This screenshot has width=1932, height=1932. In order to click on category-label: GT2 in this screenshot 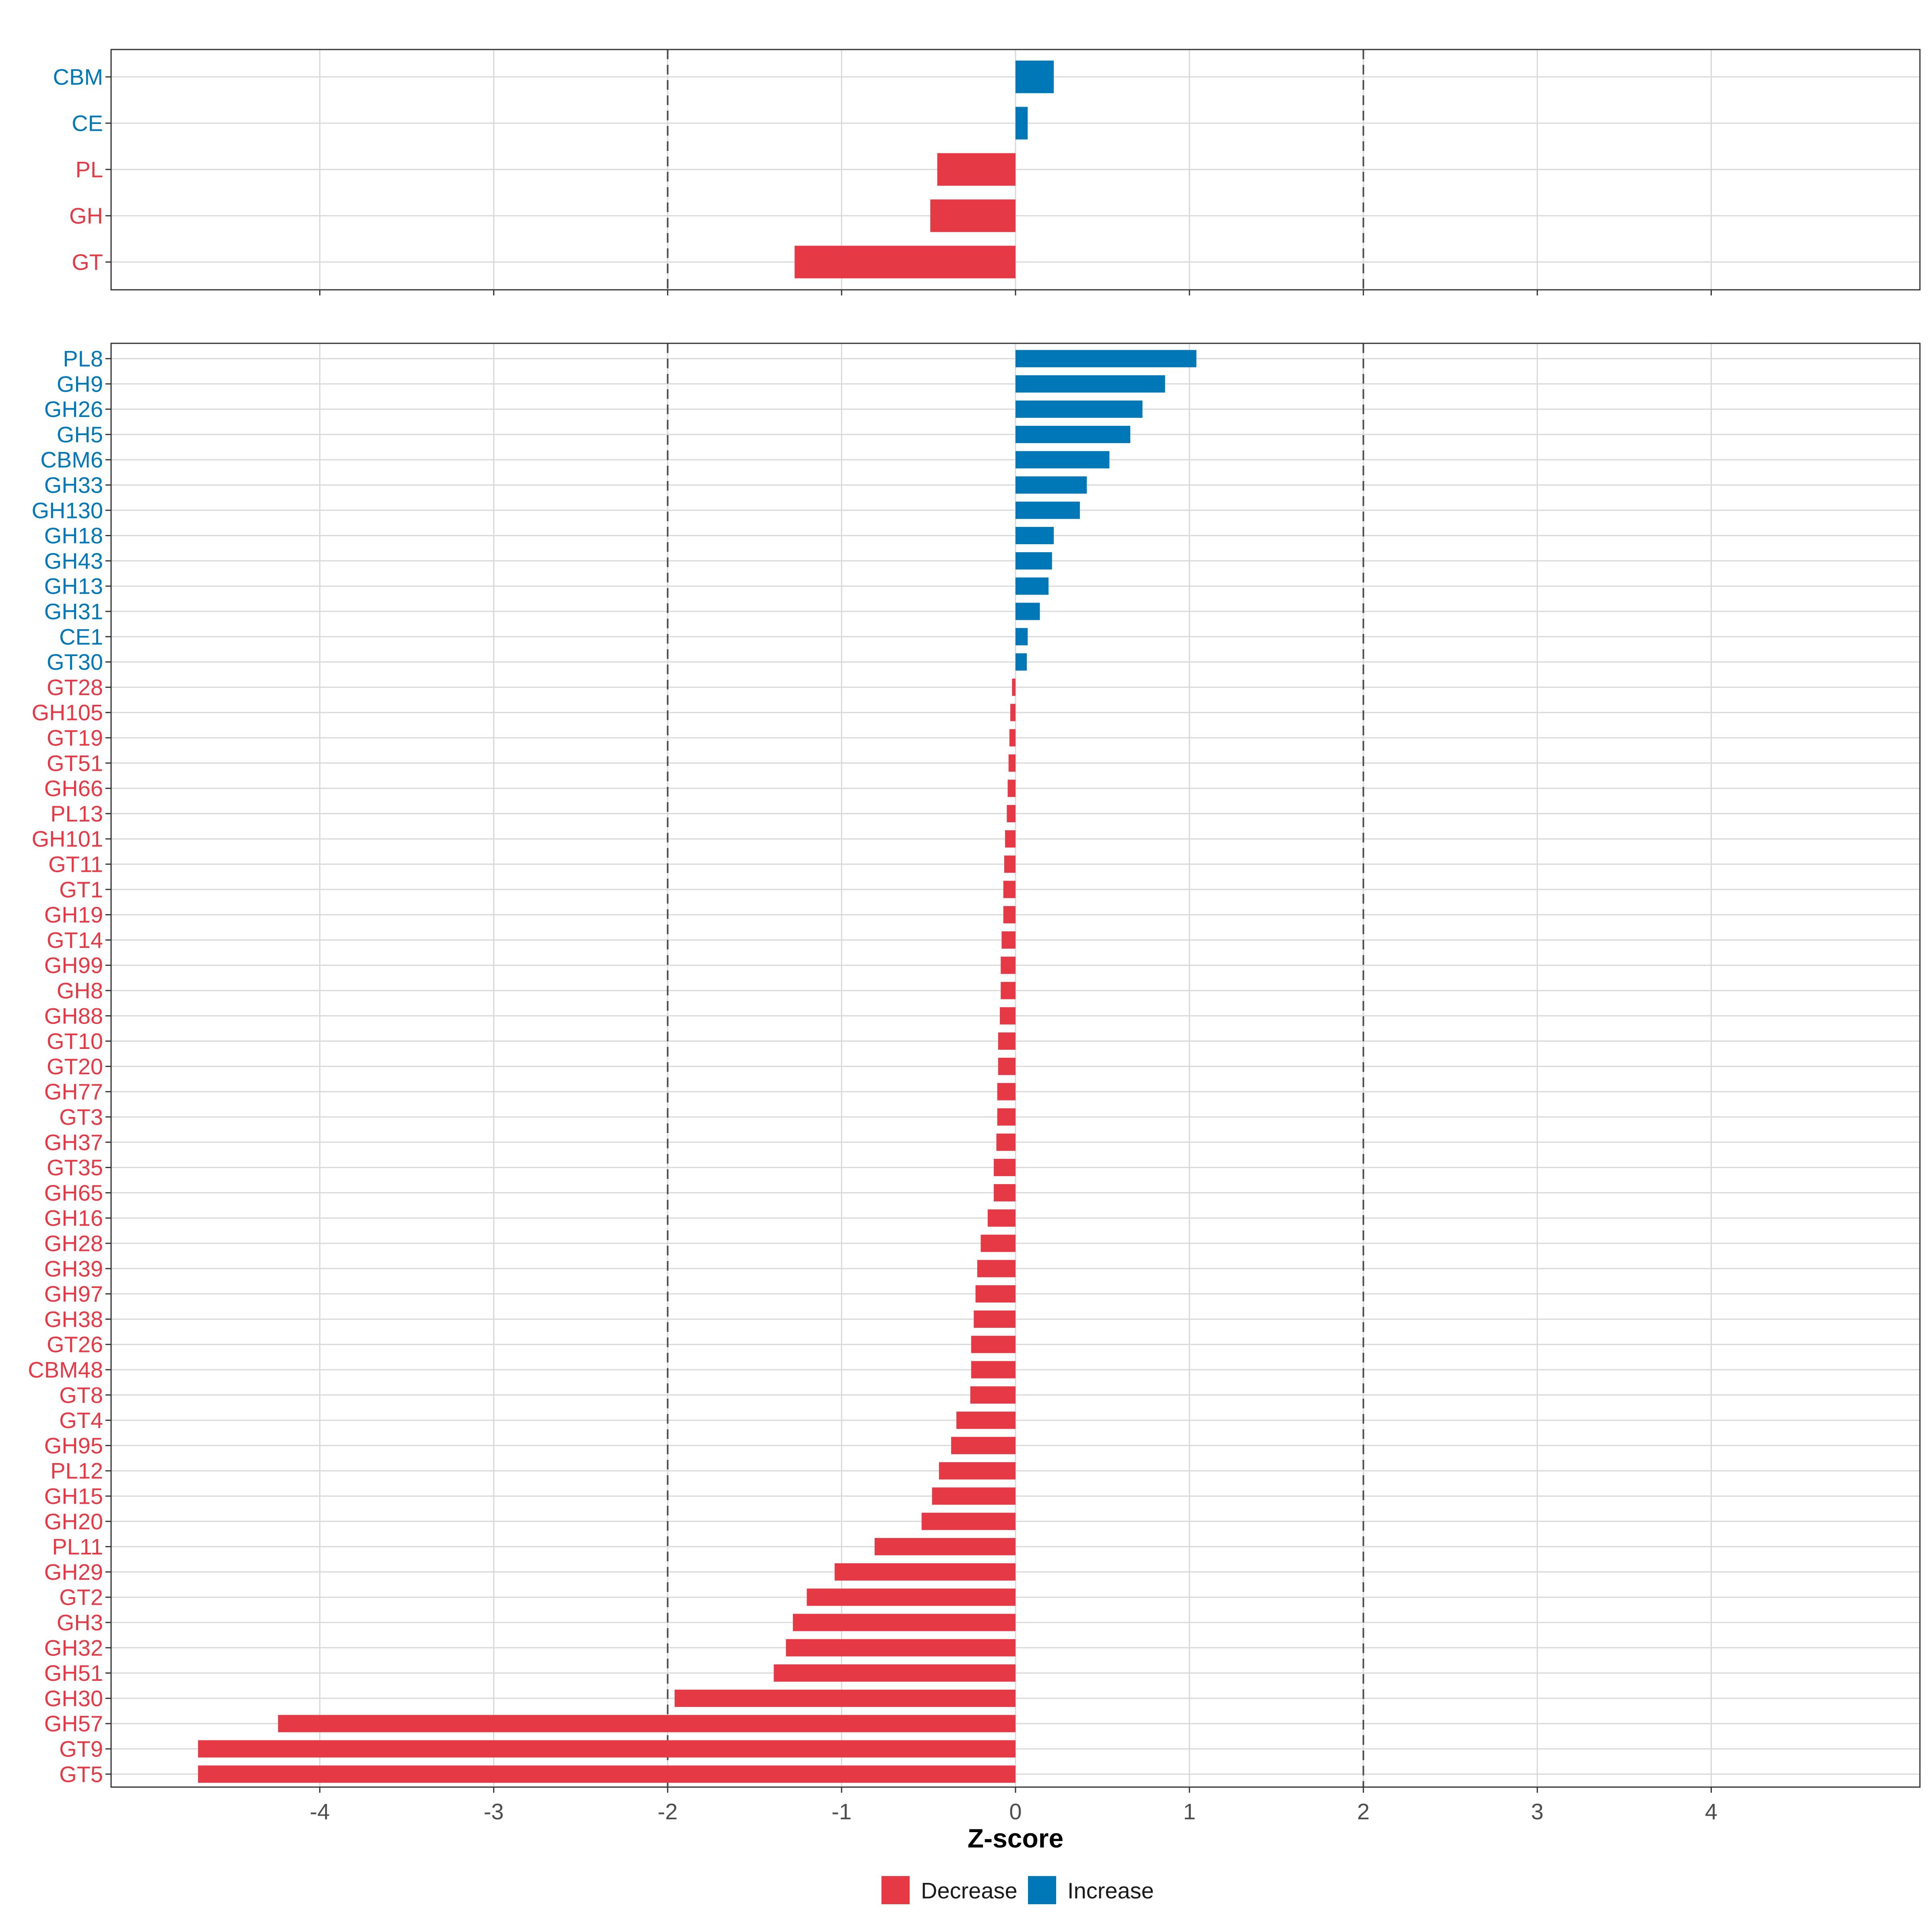, I will do `click(81, 1597)`.